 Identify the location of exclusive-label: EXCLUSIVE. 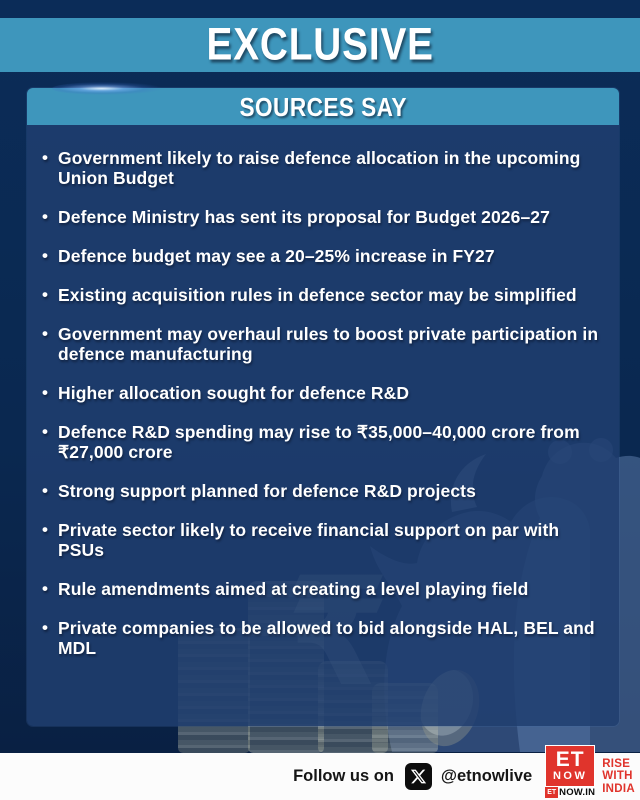
(320, 44).